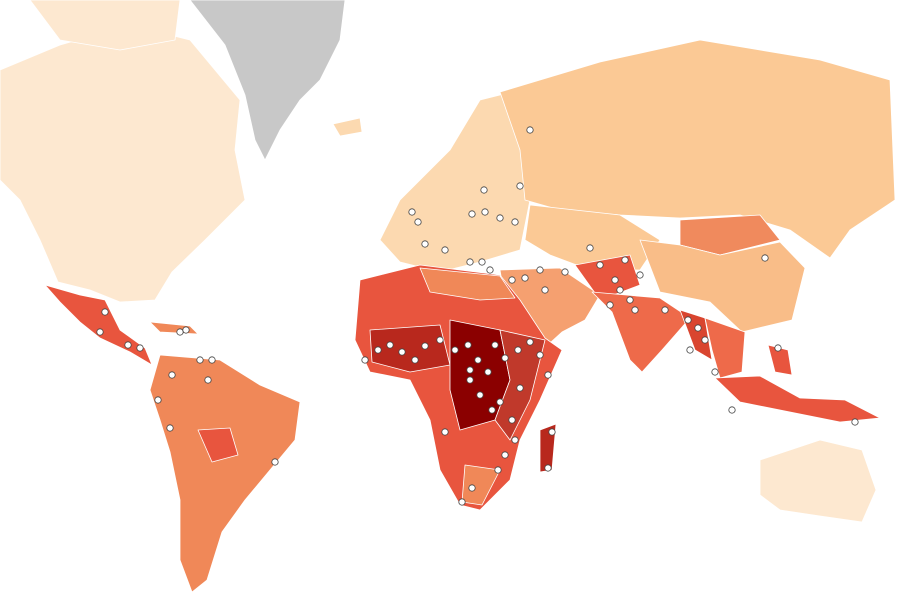  What do you see at coordinates (548, 448) in the screenshot?
I see `madagascar` at bounding box center [548, 448].